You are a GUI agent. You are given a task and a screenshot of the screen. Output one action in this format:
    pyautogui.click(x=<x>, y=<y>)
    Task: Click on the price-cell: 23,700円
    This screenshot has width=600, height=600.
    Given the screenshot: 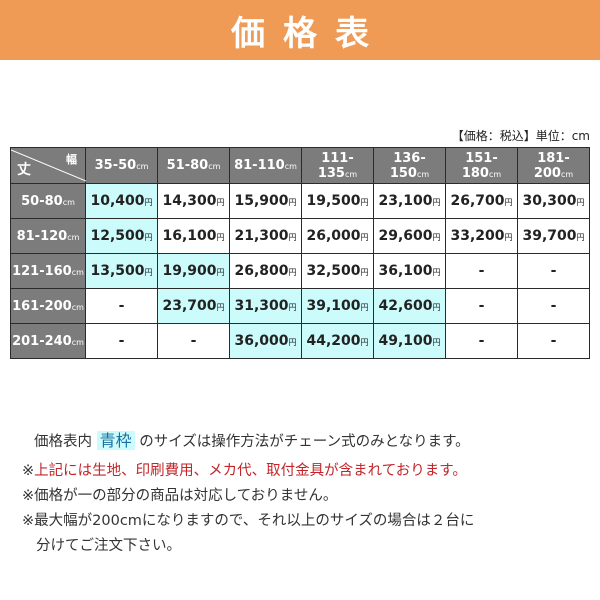 What is the action you would take?
    pyautogui.click(x=193, y=306)
    